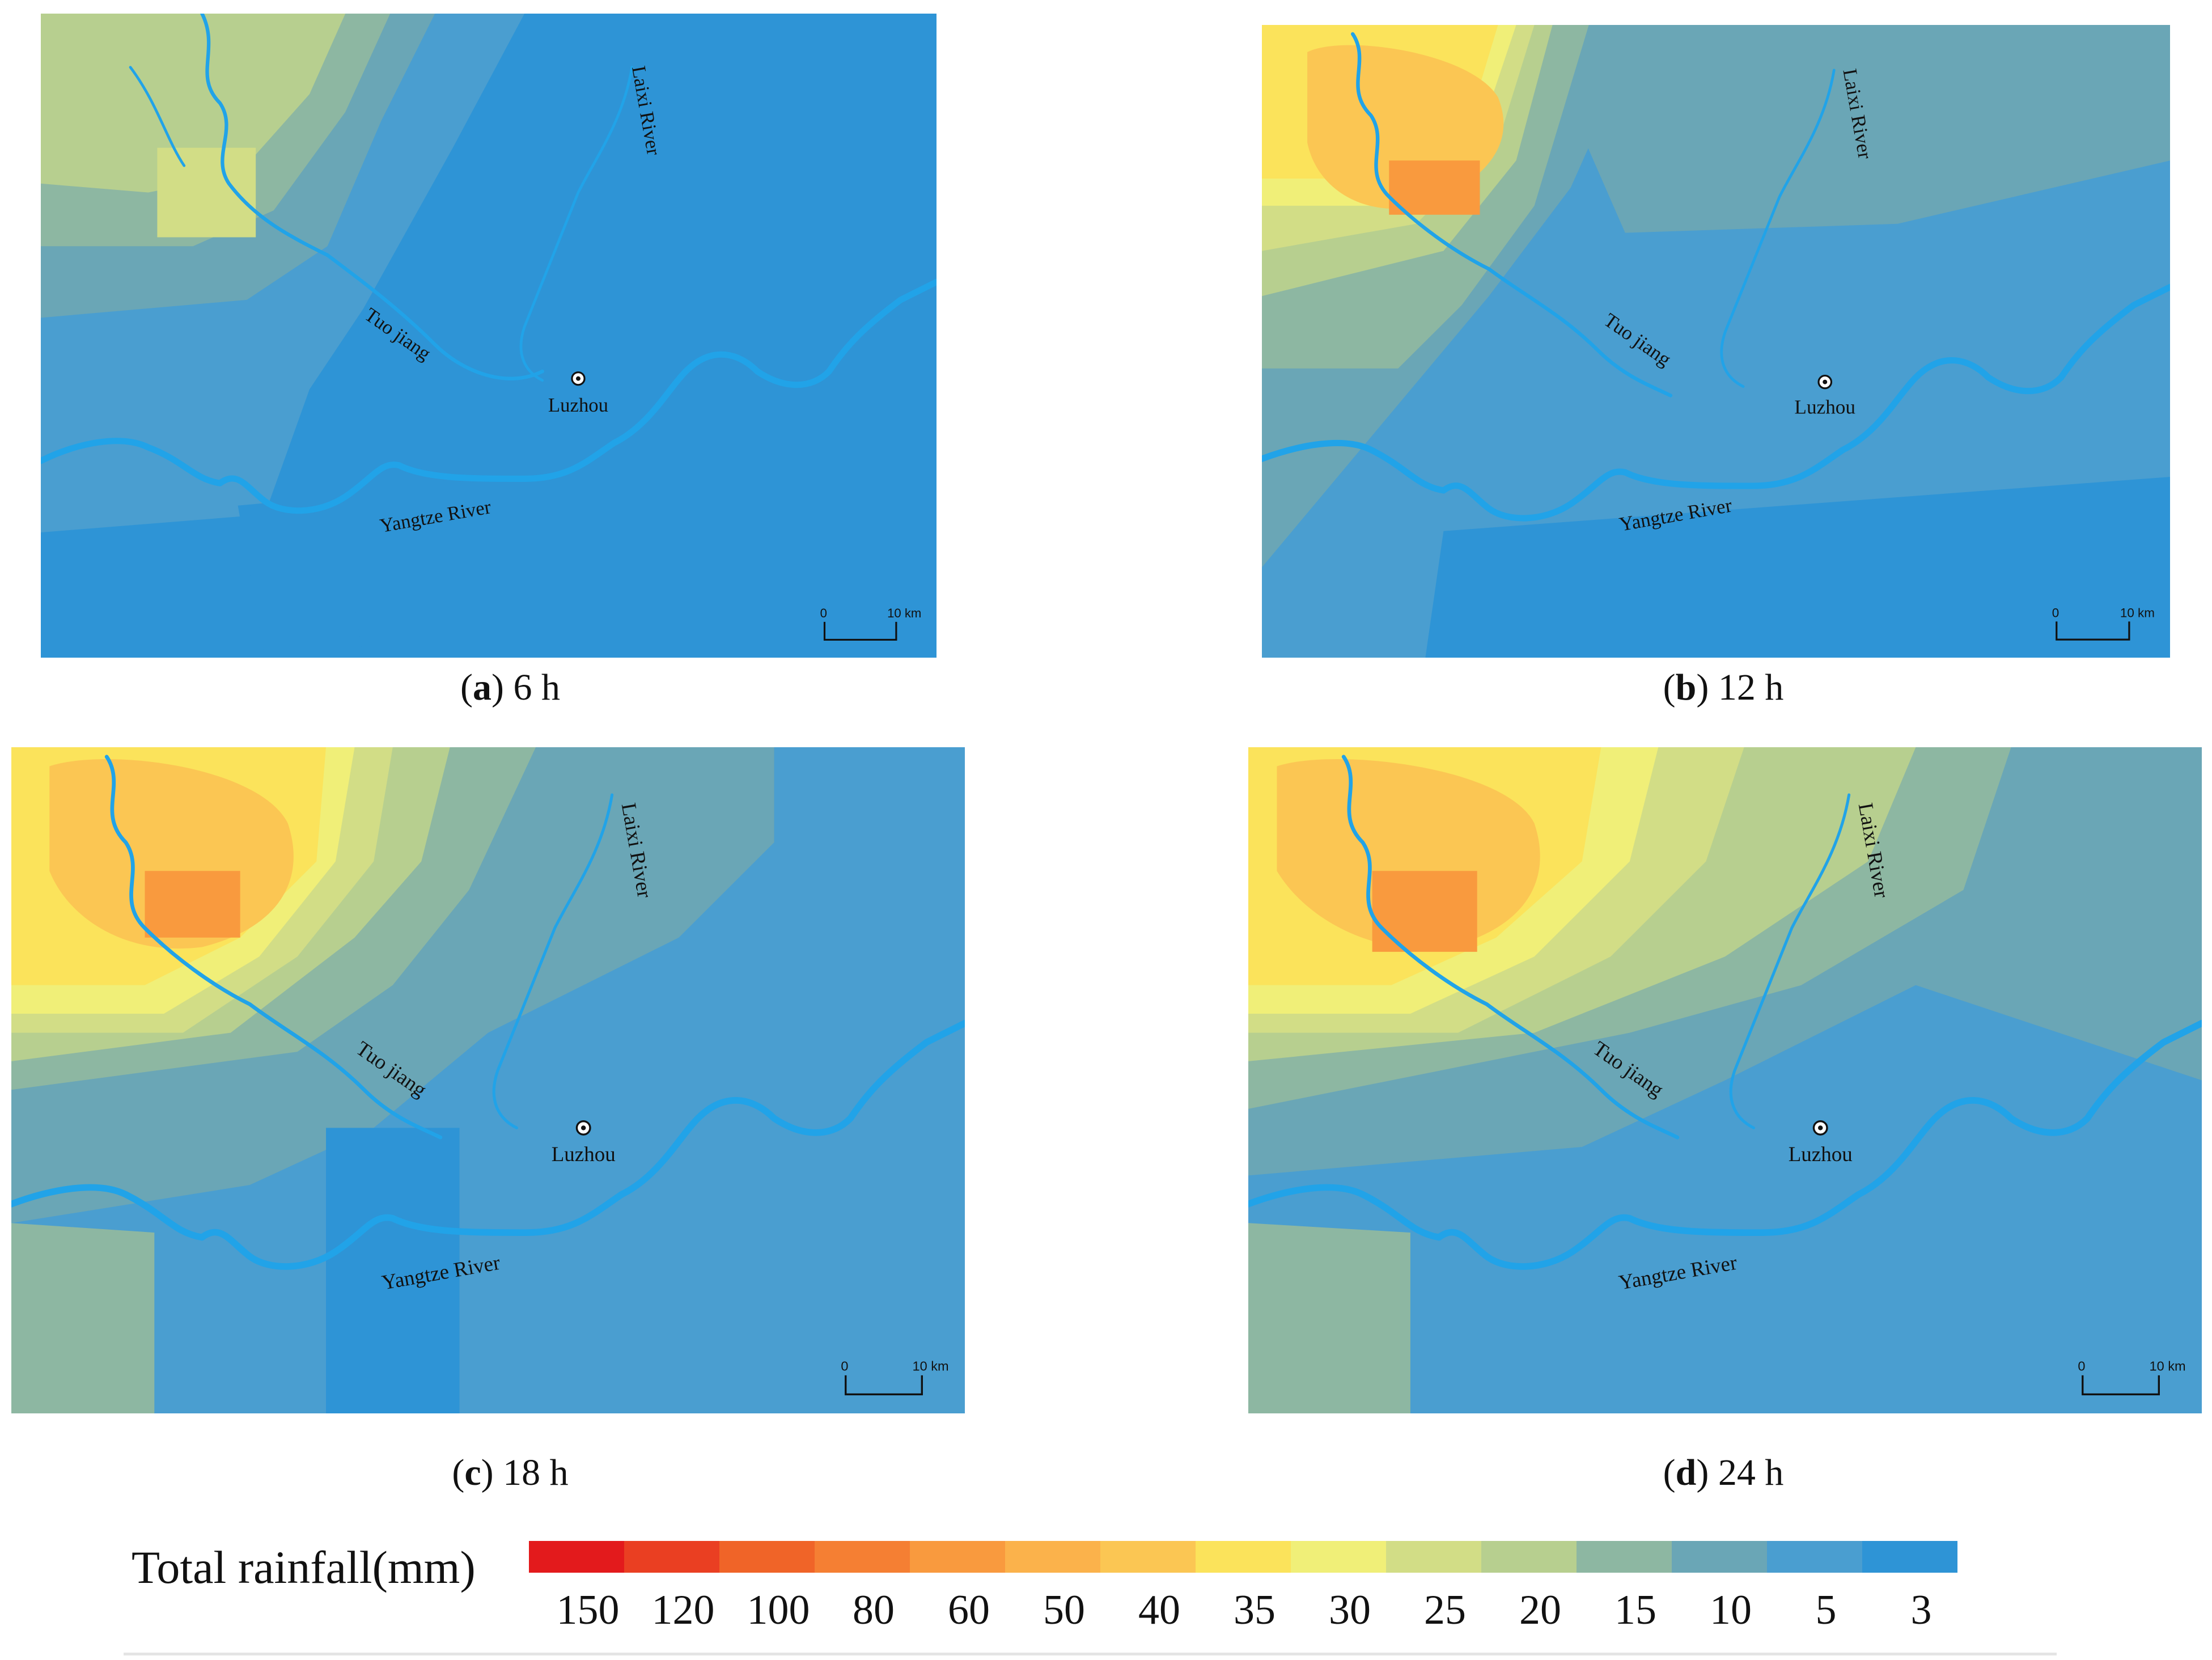 This screenshot has height=1660, width=2212. What do you see at coordinates (1751, 1473) in the screenshot?
I see `caption-d-time: 24 h` at bounding box center [1751, 1473].